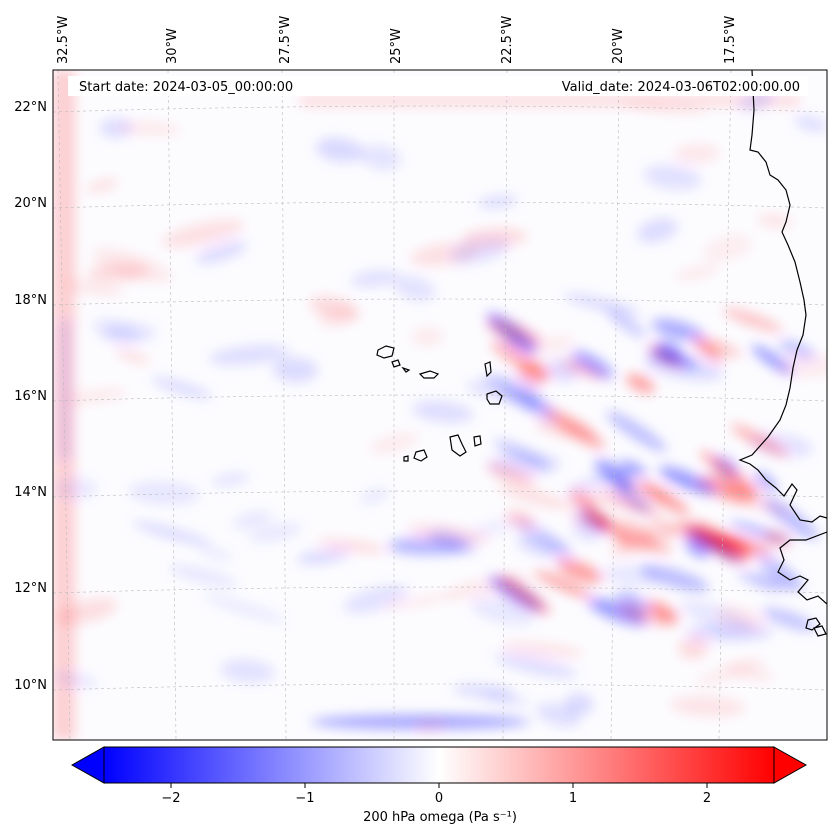 Image resolution: width=837 pixels, height=839 pixels. What do you see at coordinates (618, 46) in the screenshot?
I see `lon-label-20w: 20°W` at bounding box center [618, 46].